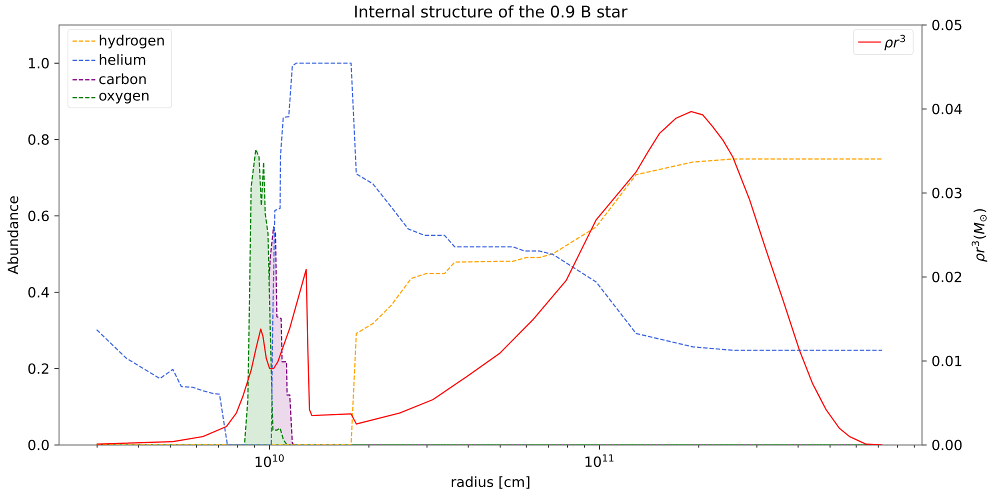  I want to click on y2-tick-label: 0.00, so click(947, 445).